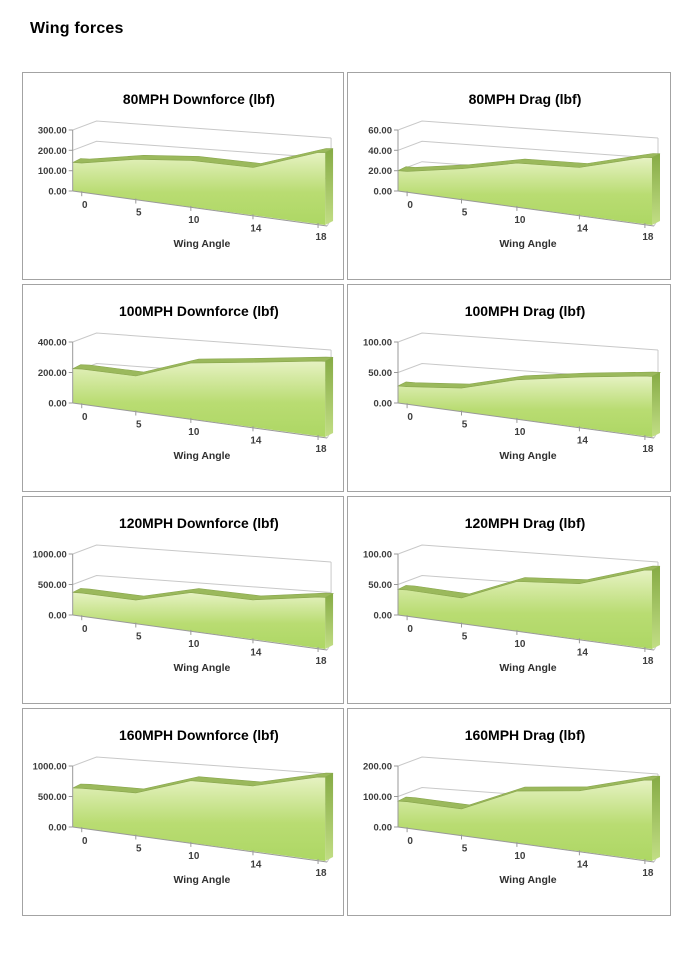 Image resolution: width=698 pixels, height=980 pixels. What do you see at coordinates (525, 735) in the screenshot?
I see `chart-title: 160MPH Drag (lbf)` at bounding box center [525, 735].